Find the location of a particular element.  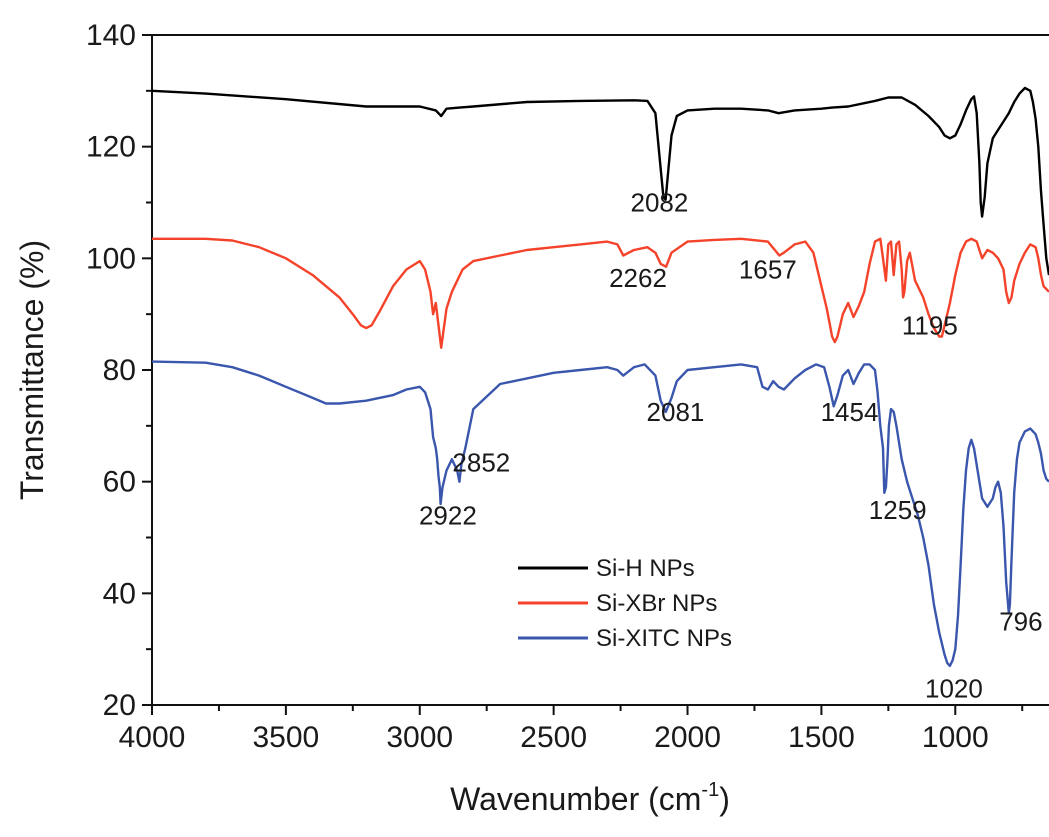

x-tick-label-4000: 4000 is located at coordinates (152, 737).